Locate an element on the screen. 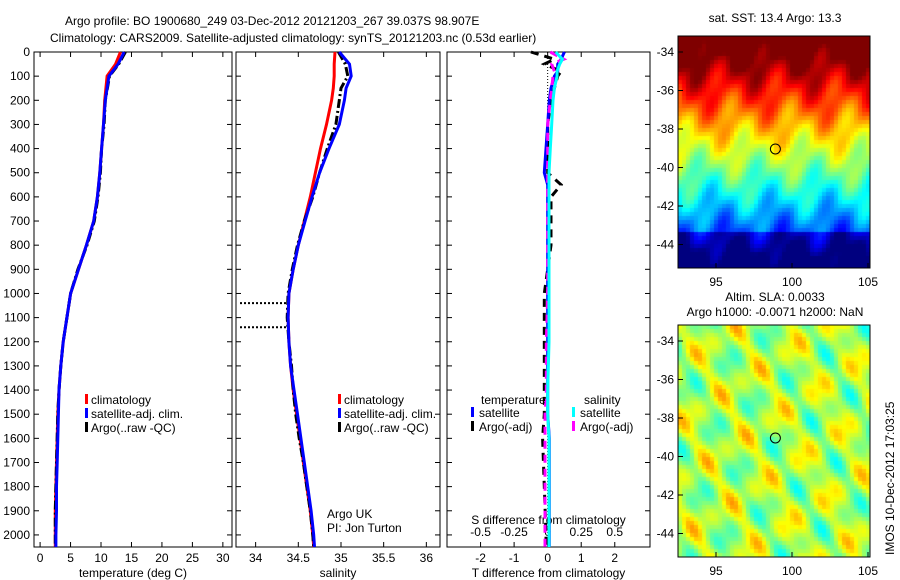 The width and height of the screenshot is (900, 580). x-tick-label: 5 is located at coordinates (70, 558).